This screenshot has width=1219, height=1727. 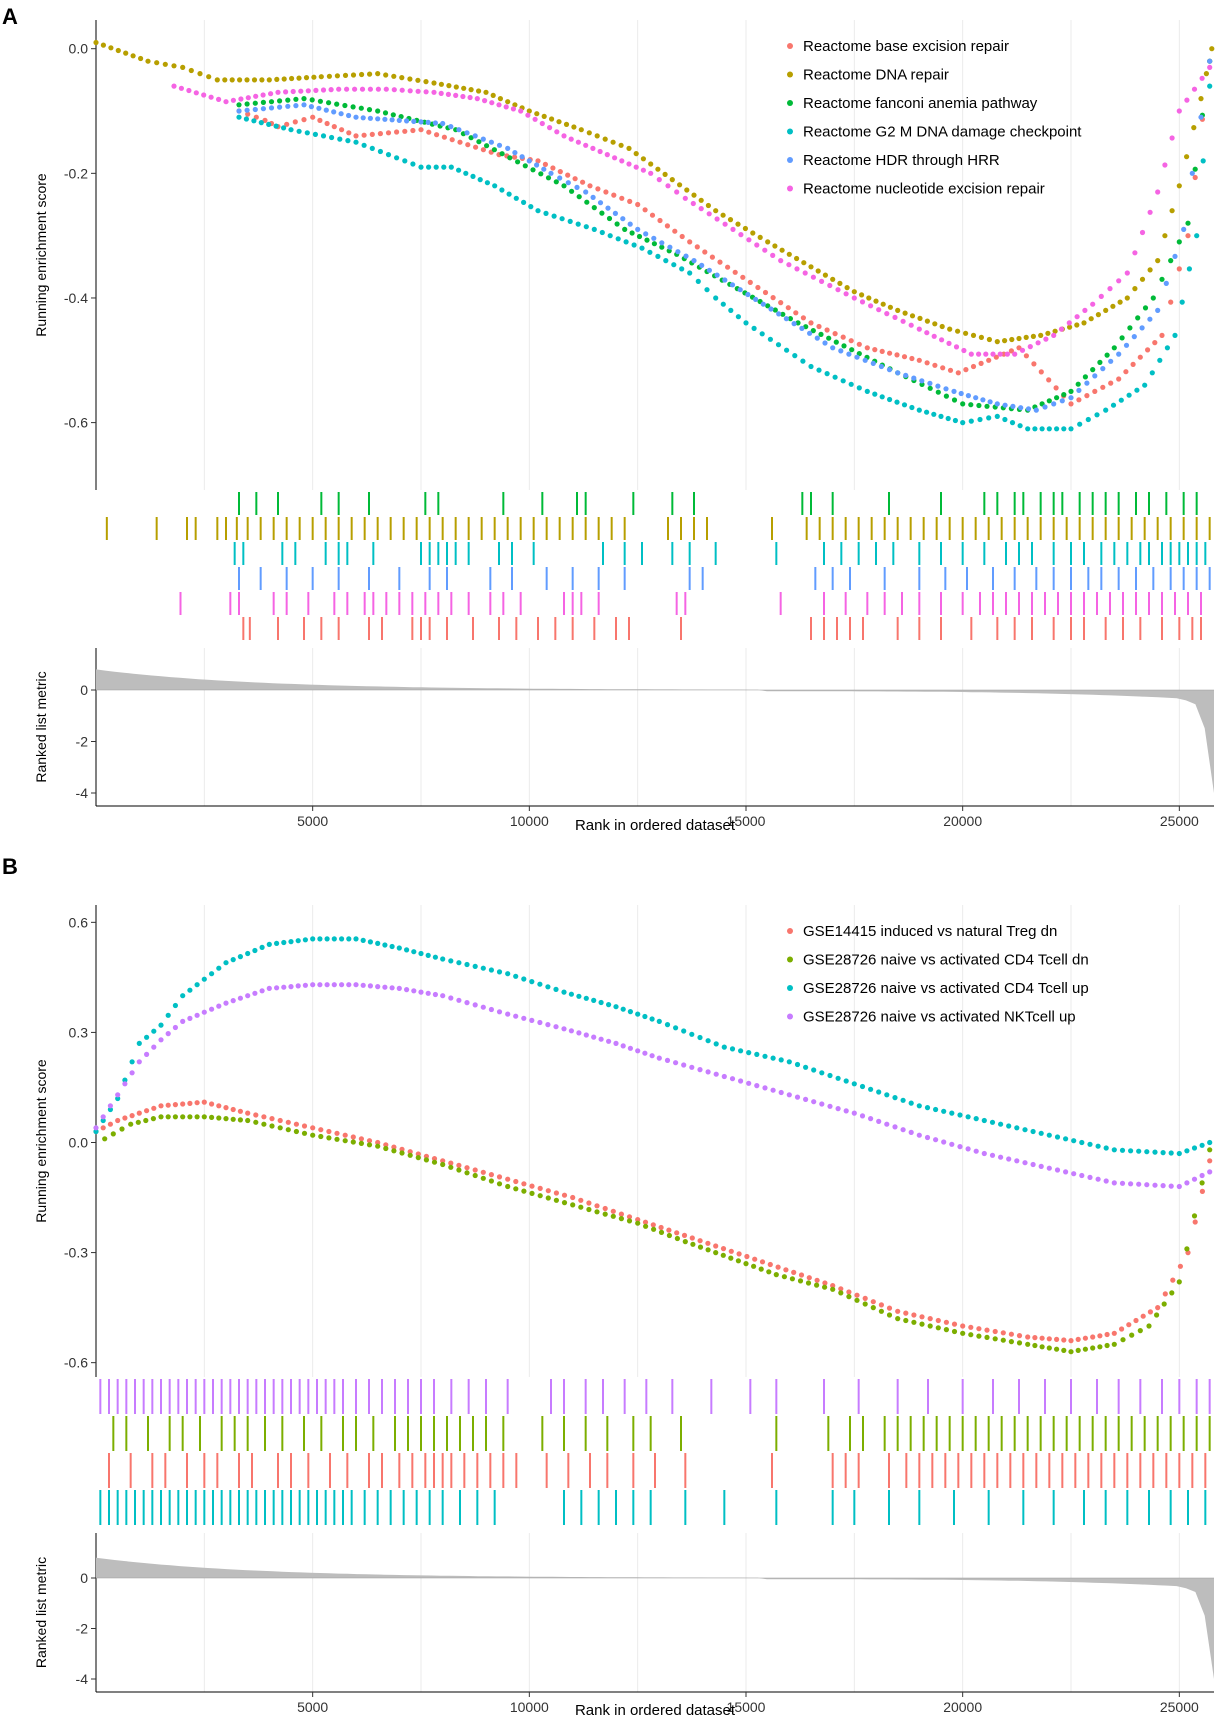 What do you see at coordinates (653, 1221) in the screenshot?
I see `es-series-gse14415-induced-vs-natural-treg-dn` at bounding box center [653, 1221].